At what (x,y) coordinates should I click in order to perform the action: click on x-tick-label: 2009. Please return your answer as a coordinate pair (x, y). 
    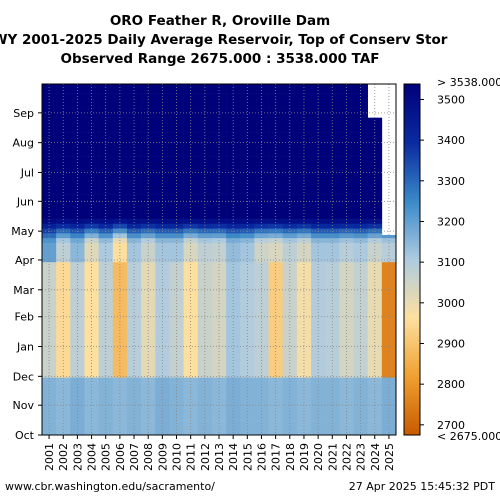
    Looking at the image, I should click on (162, 457).